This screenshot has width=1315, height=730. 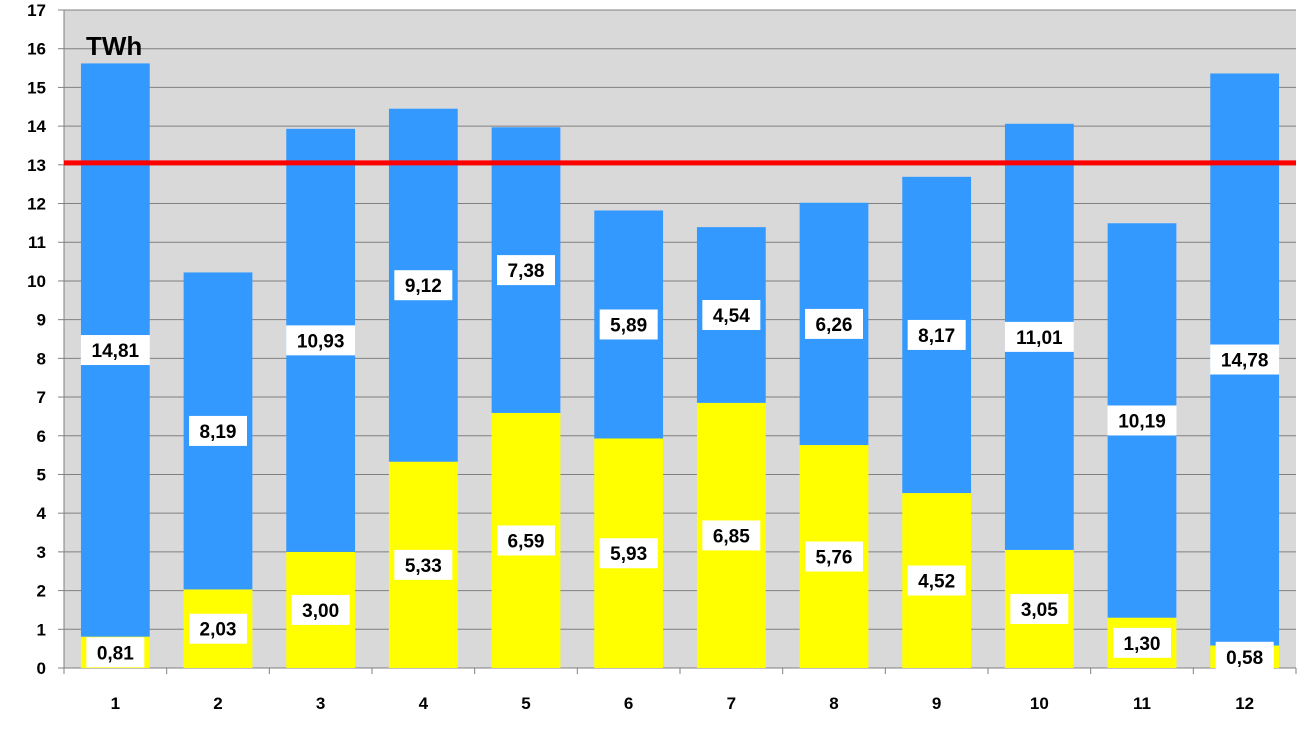 I want to click on data-label: 5,33, so click(x=423, y=566).